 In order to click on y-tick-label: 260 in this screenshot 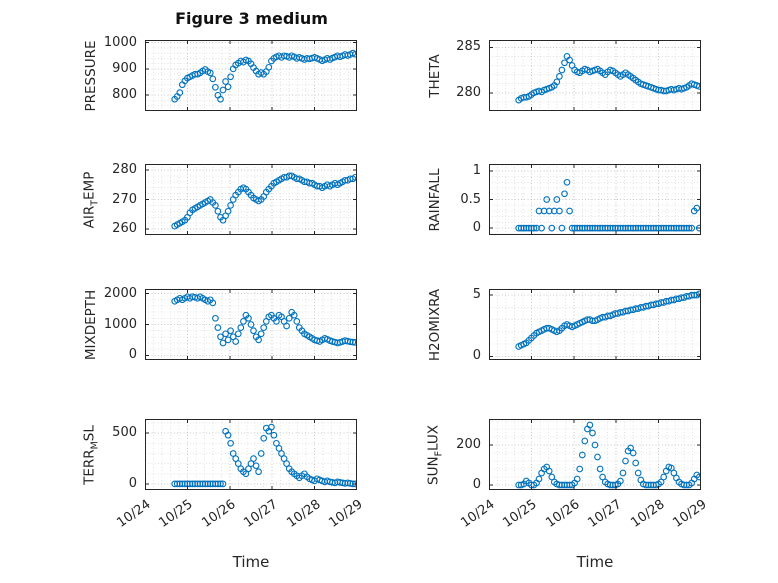, I will do `click(124, 229)`.